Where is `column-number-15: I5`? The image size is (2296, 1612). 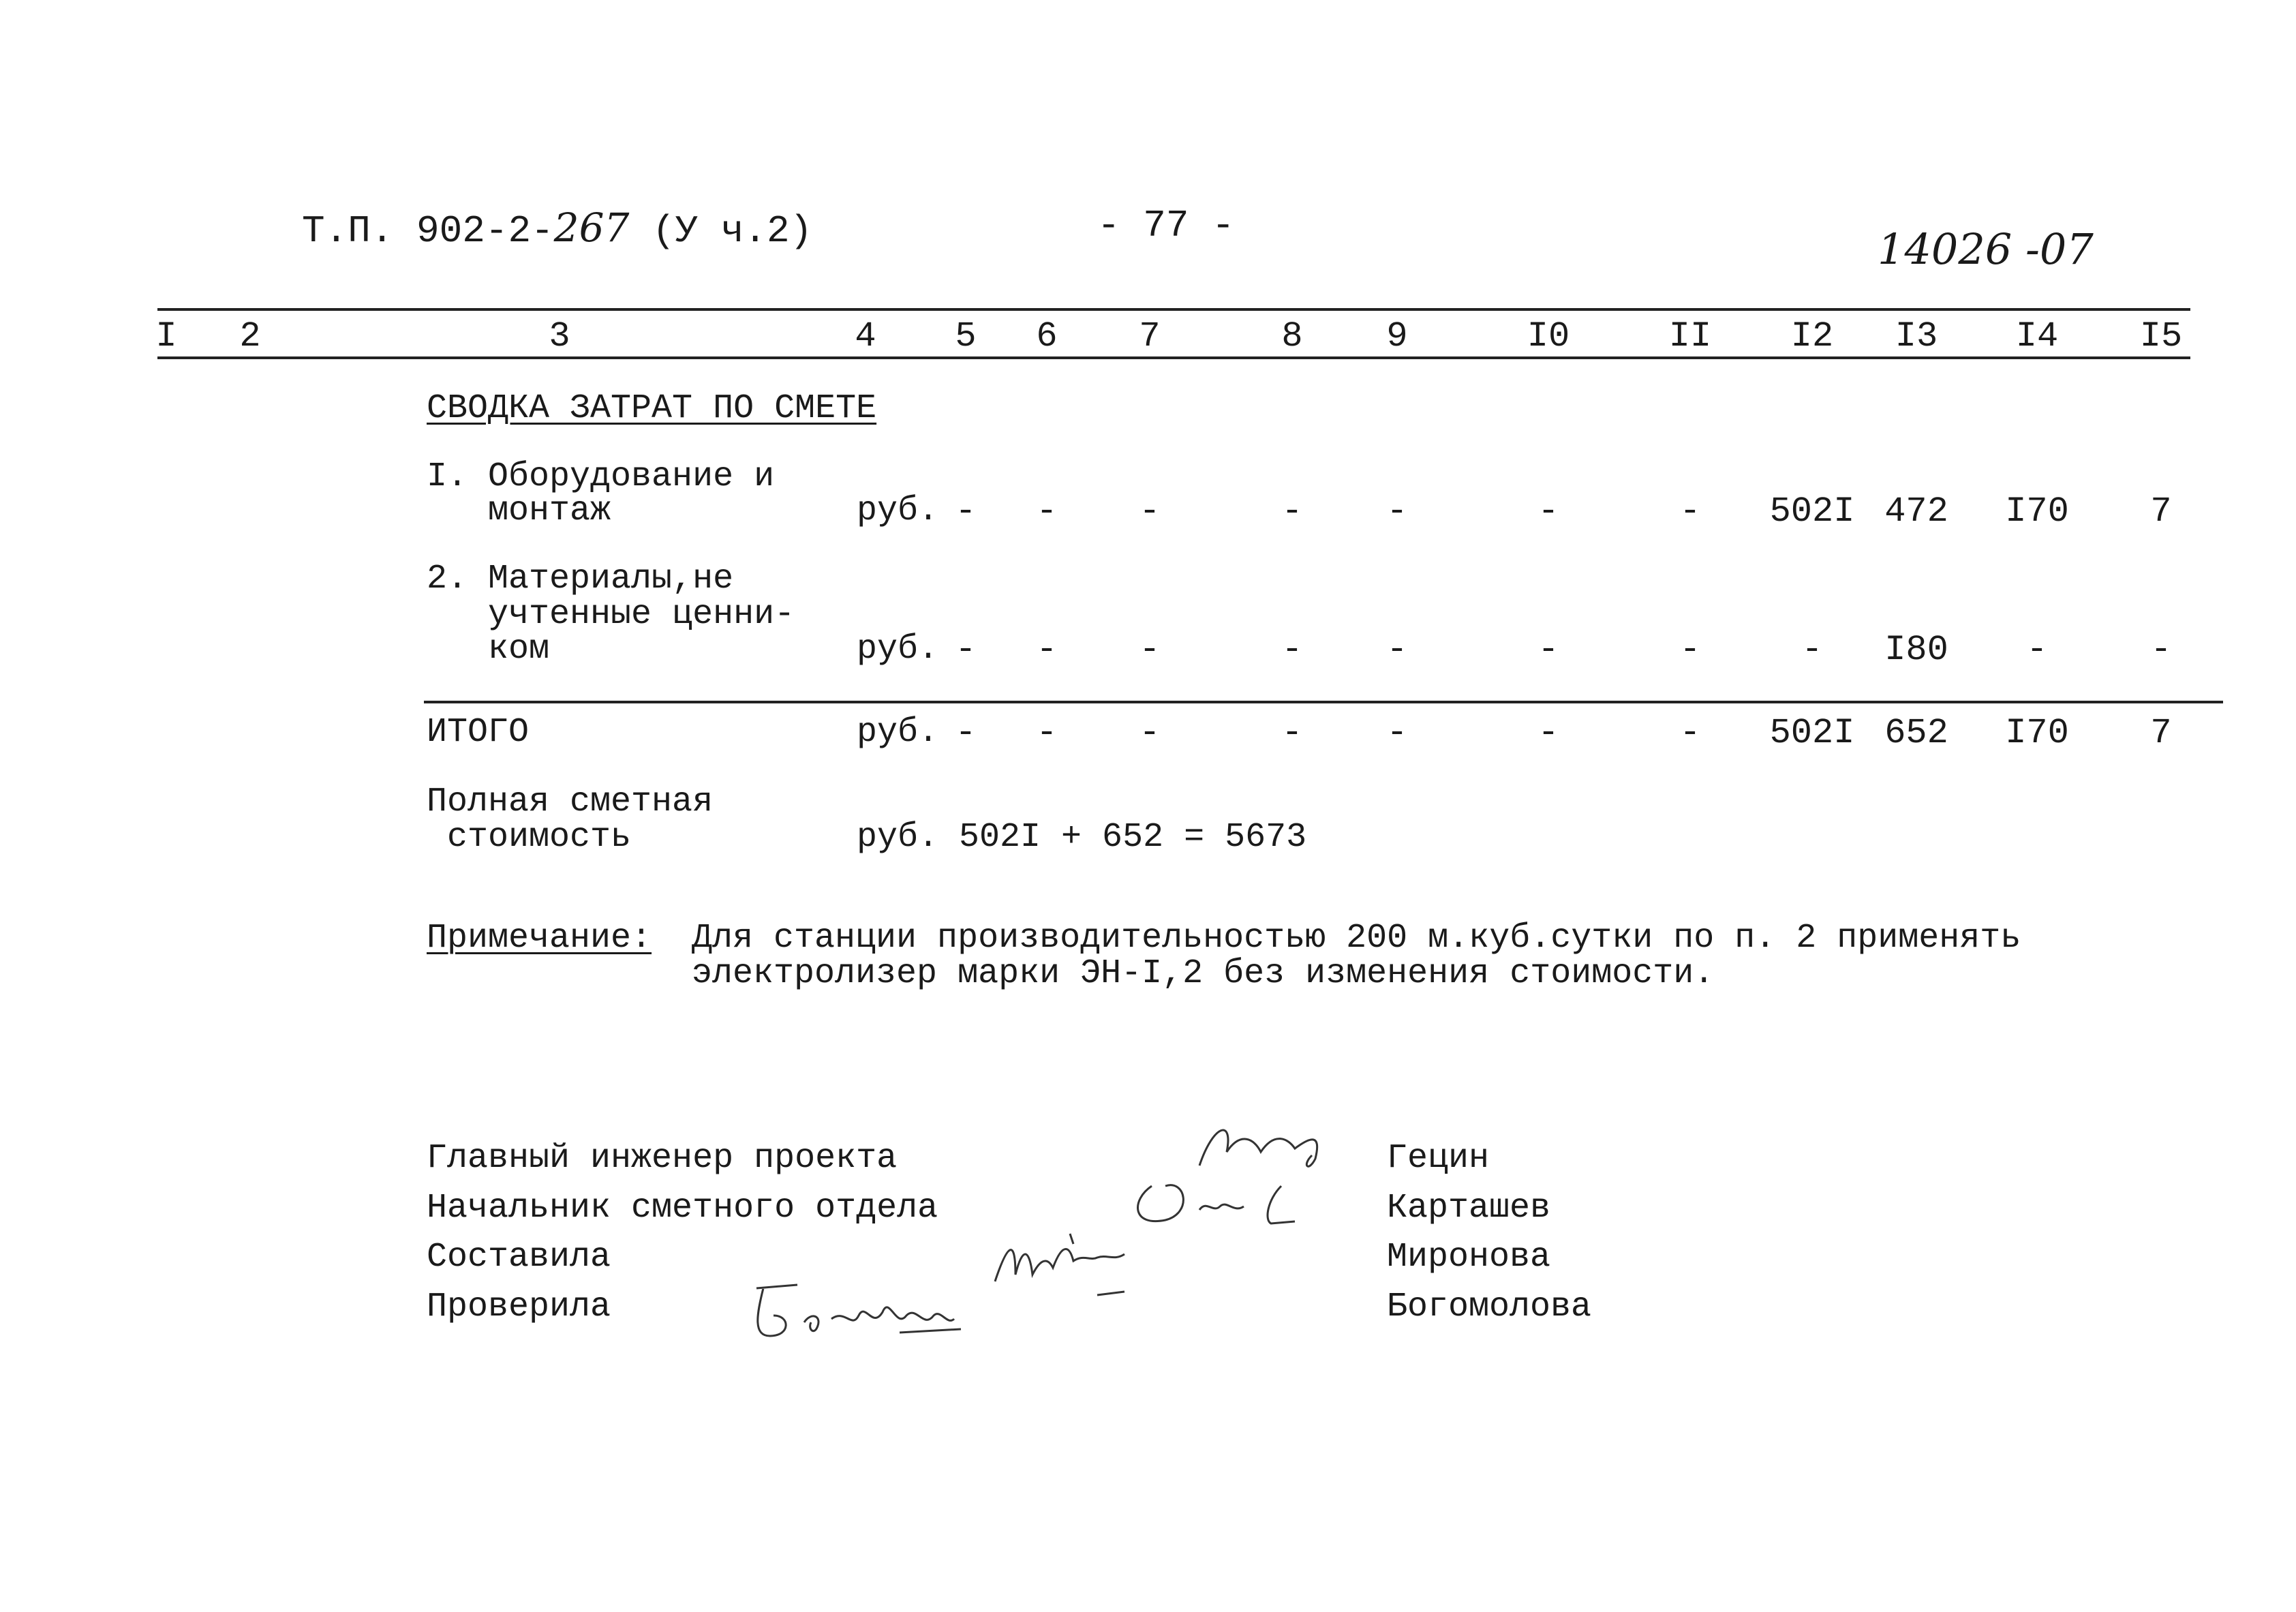
column-number-15: I5 is located at coordinates (2161, 336).